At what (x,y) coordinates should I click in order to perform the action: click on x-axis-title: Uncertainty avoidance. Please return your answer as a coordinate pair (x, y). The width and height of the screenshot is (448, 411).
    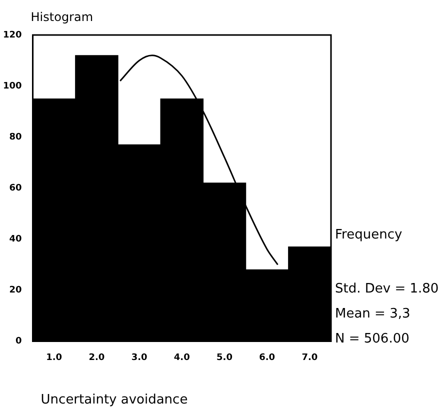
    Looking at the image, I should click on (114, 400).